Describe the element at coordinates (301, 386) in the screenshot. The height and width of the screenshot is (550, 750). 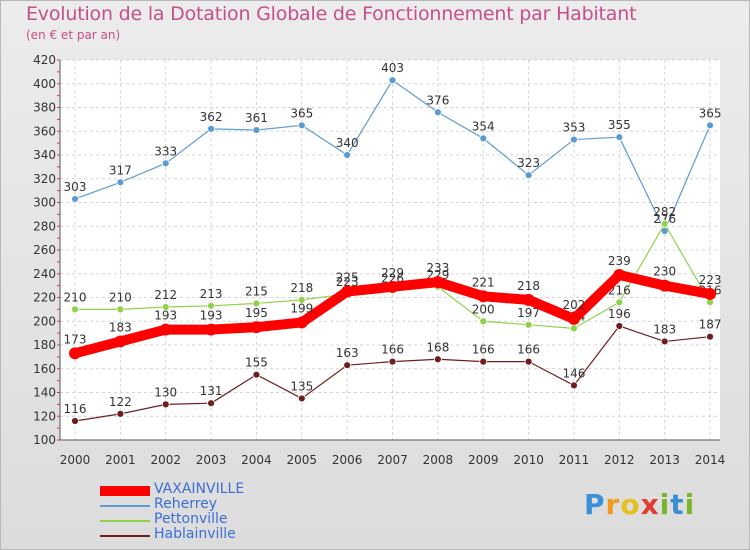
I see `data-label: 135` at that location.